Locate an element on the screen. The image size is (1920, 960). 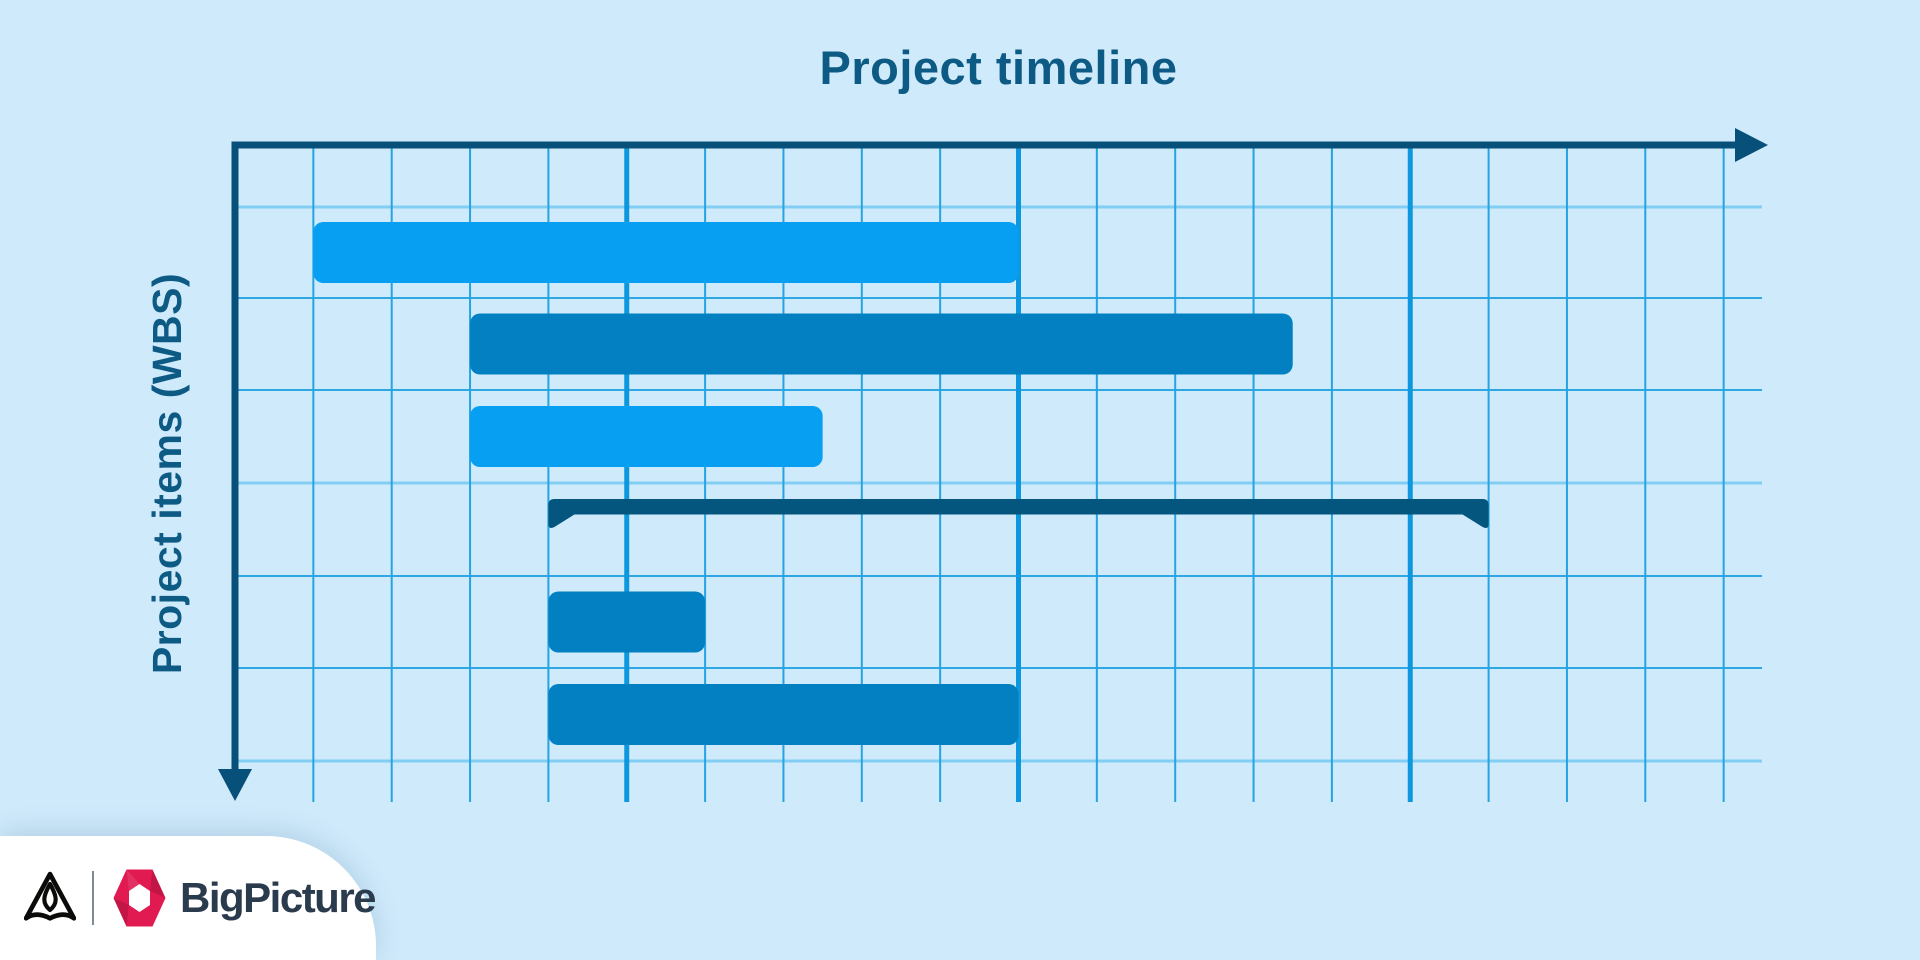
logo-product-name: BigPicture is located at coordinates (278, 897).